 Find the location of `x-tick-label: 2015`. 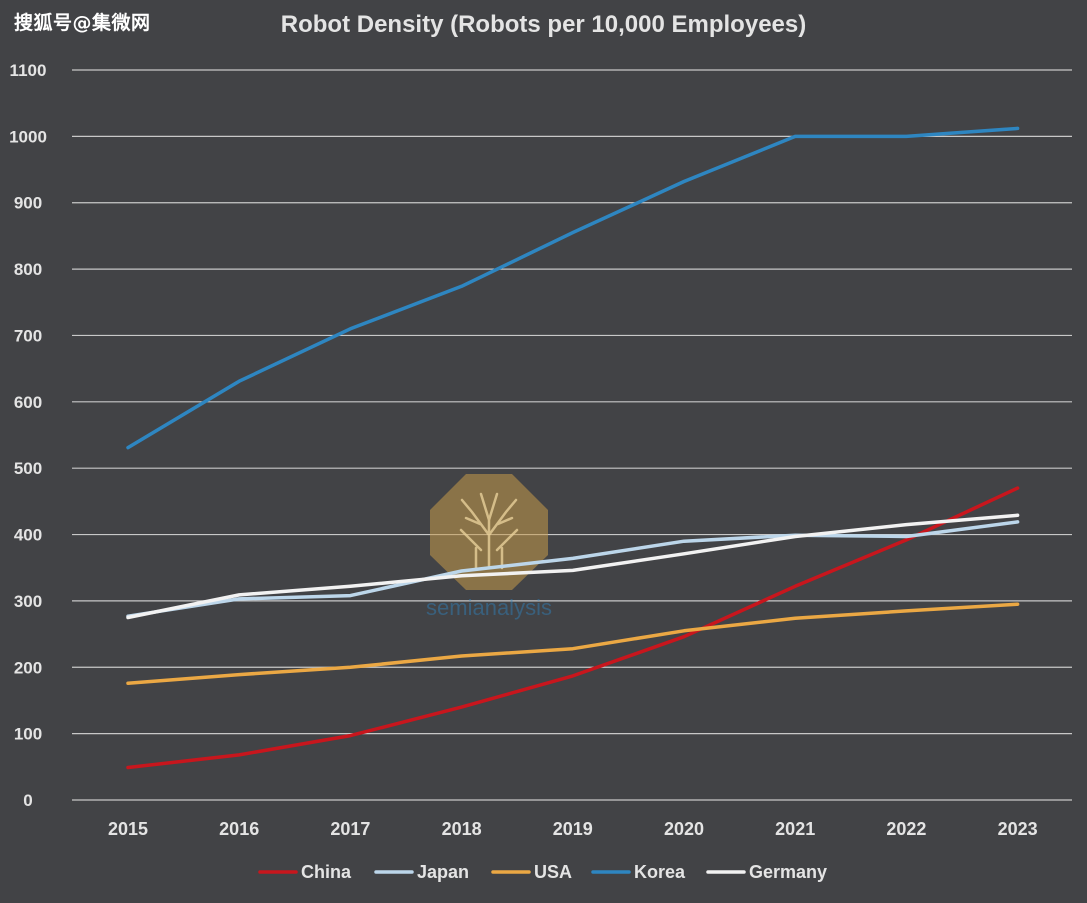

x-tick-label: 2015 is located at coordinates (128, 829).